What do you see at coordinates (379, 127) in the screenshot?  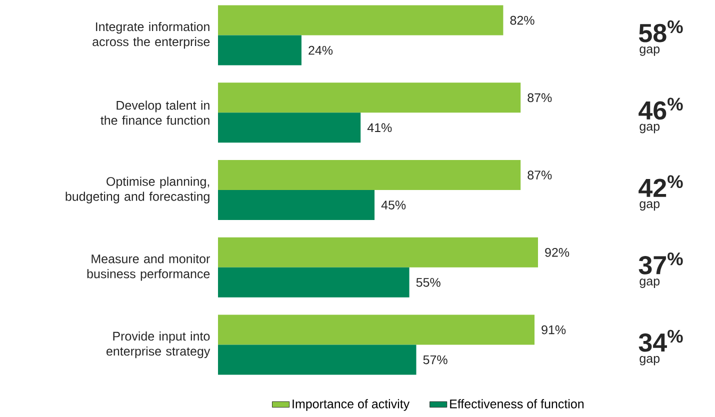 I see `data-label: 41%` at bounding box center [379, 127].